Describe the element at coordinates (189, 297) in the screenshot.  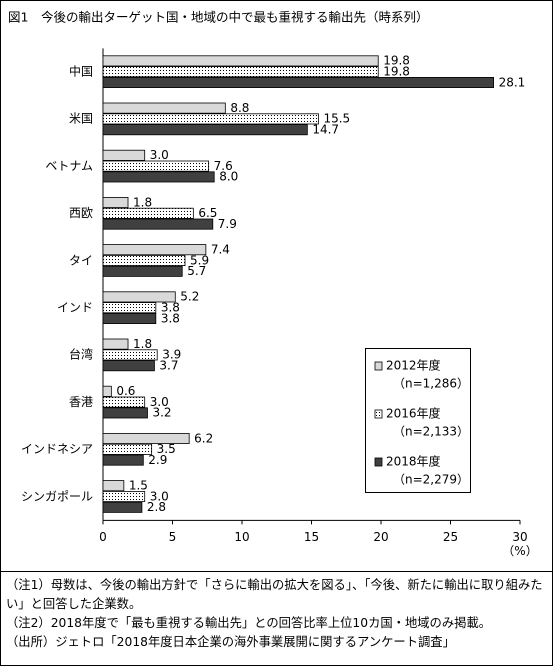
I see `value-label: 5.2` at that location.